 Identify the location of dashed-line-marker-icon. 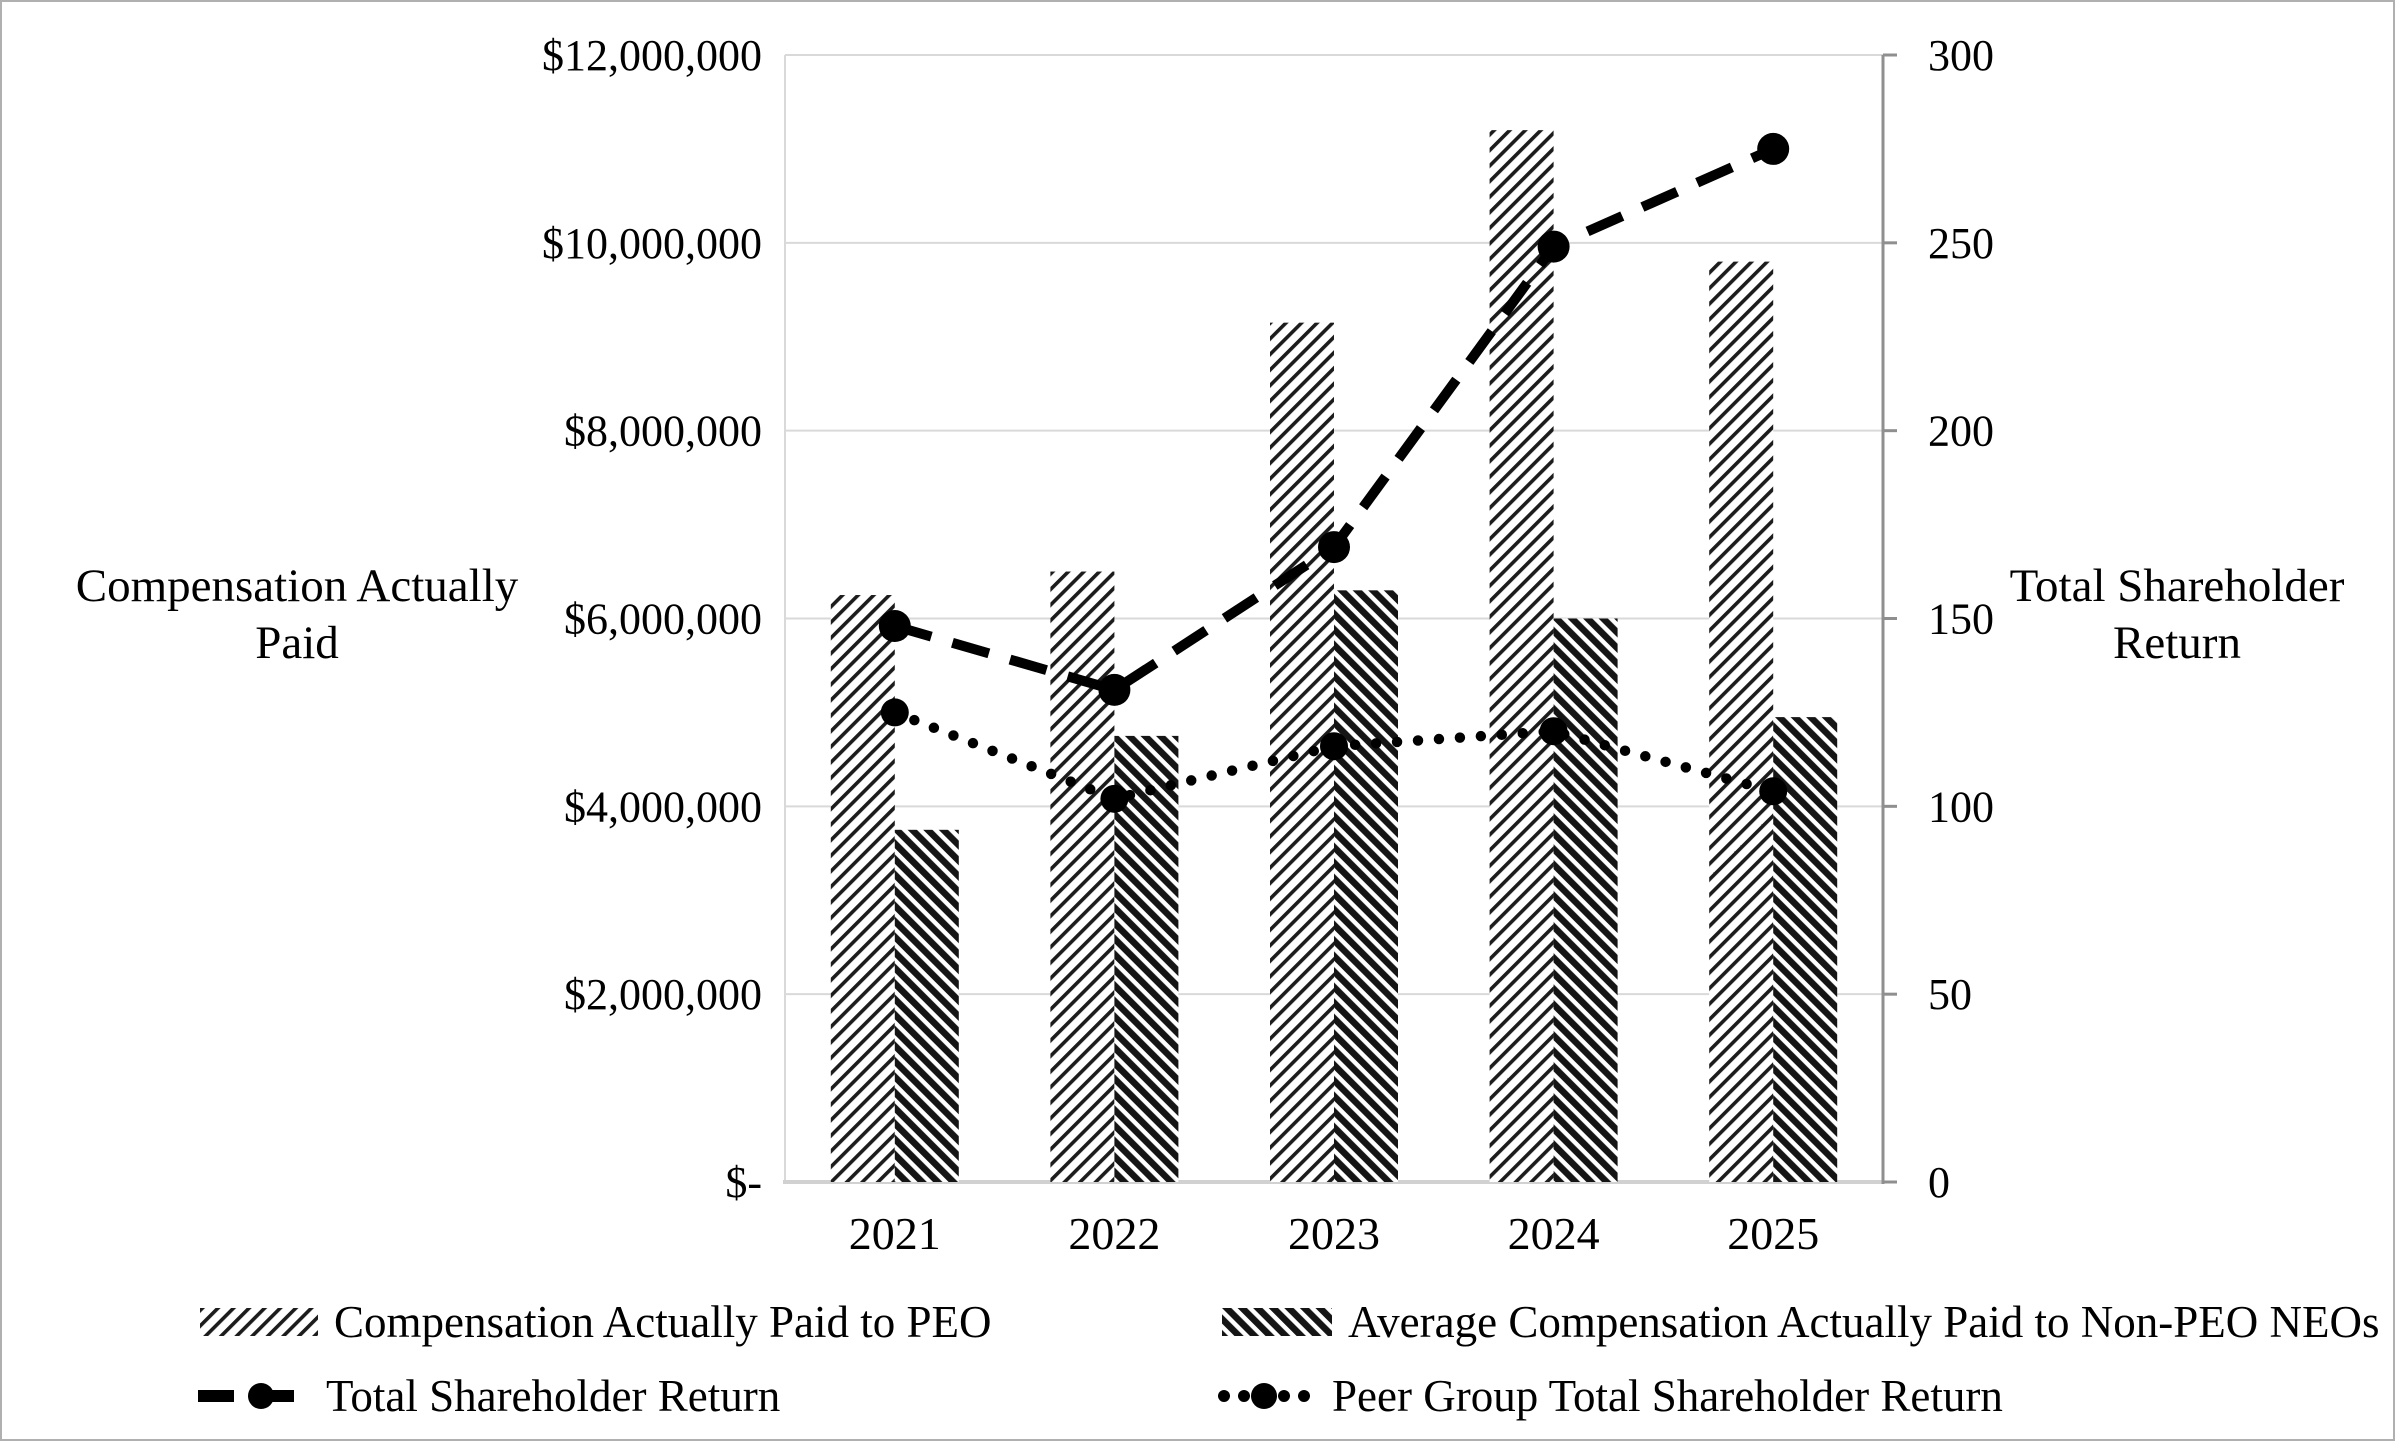
(254, 1396).